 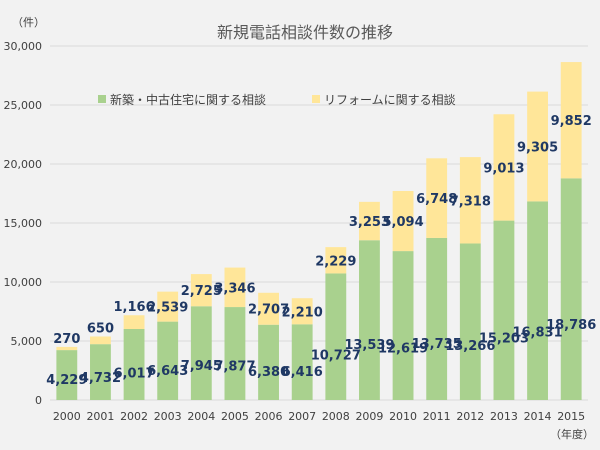 What do you see at coordinates (167, 371) in the screenshot?
I see `data-label-new-housing: 6,643` at bounding box center [167, 371].